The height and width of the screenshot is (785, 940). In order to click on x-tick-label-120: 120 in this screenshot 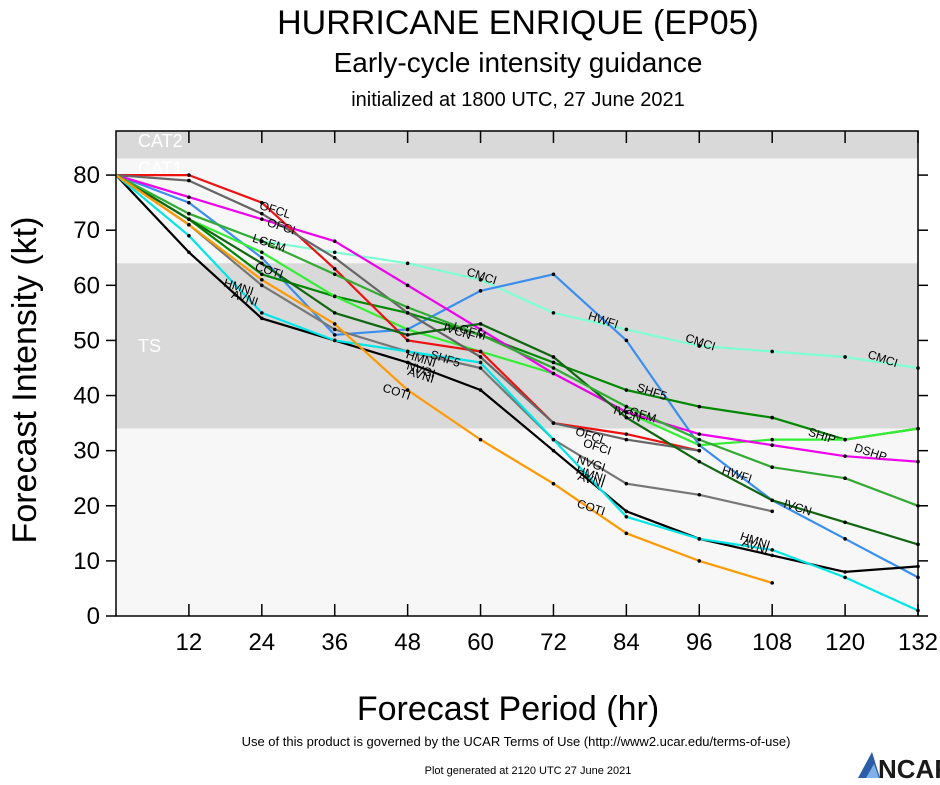, I will do `click(845, 642)`.